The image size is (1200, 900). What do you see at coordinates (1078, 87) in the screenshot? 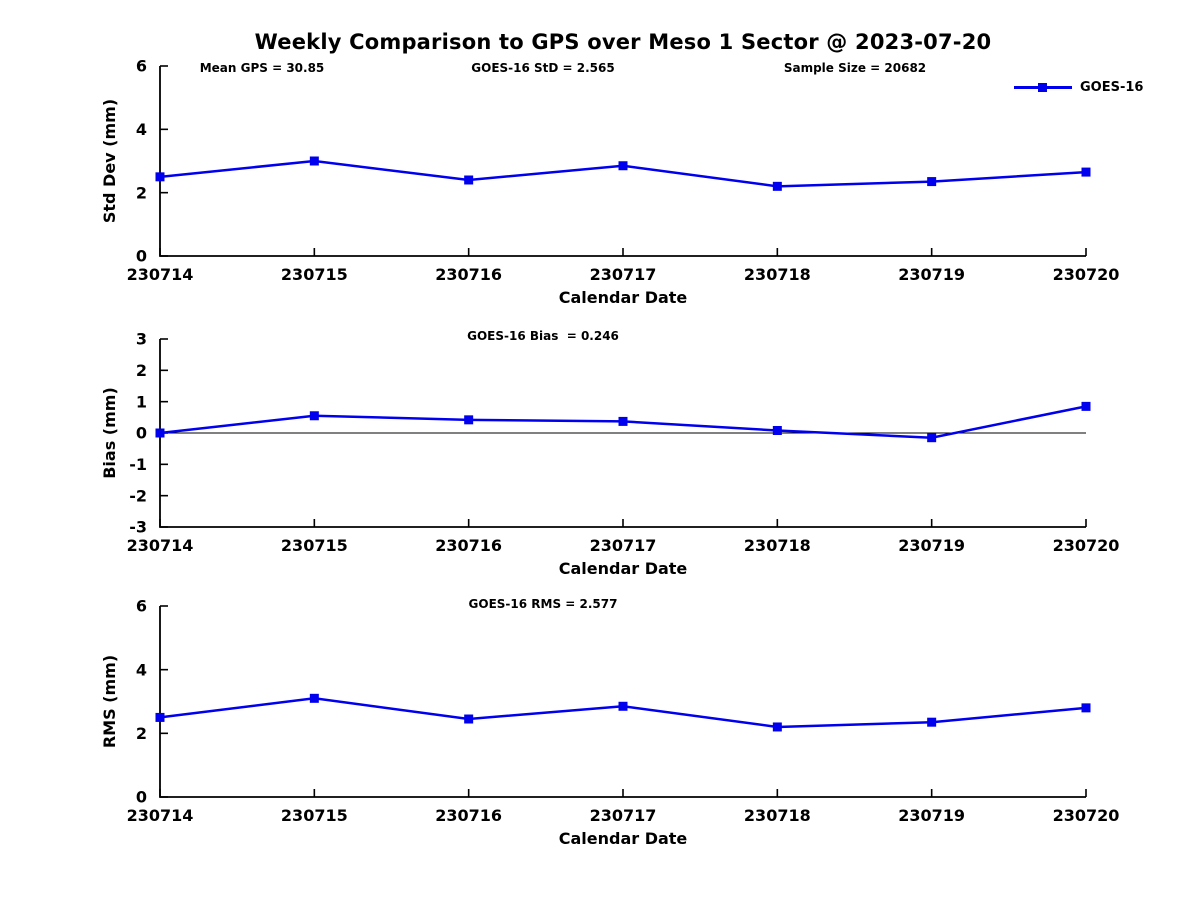
I see `legend: GOES-16` at bounding box center [1078, 87].